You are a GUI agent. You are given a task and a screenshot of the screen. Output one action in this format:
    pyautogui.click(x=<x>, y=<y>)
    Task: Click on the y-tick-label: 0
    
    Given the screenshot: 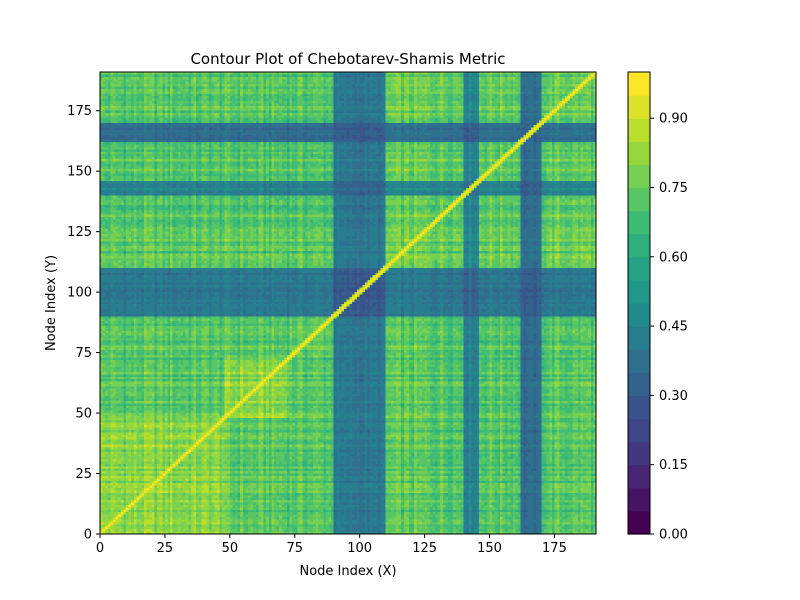 What is the action you would take?
    pyautogui.click(x=88, y=535)
    